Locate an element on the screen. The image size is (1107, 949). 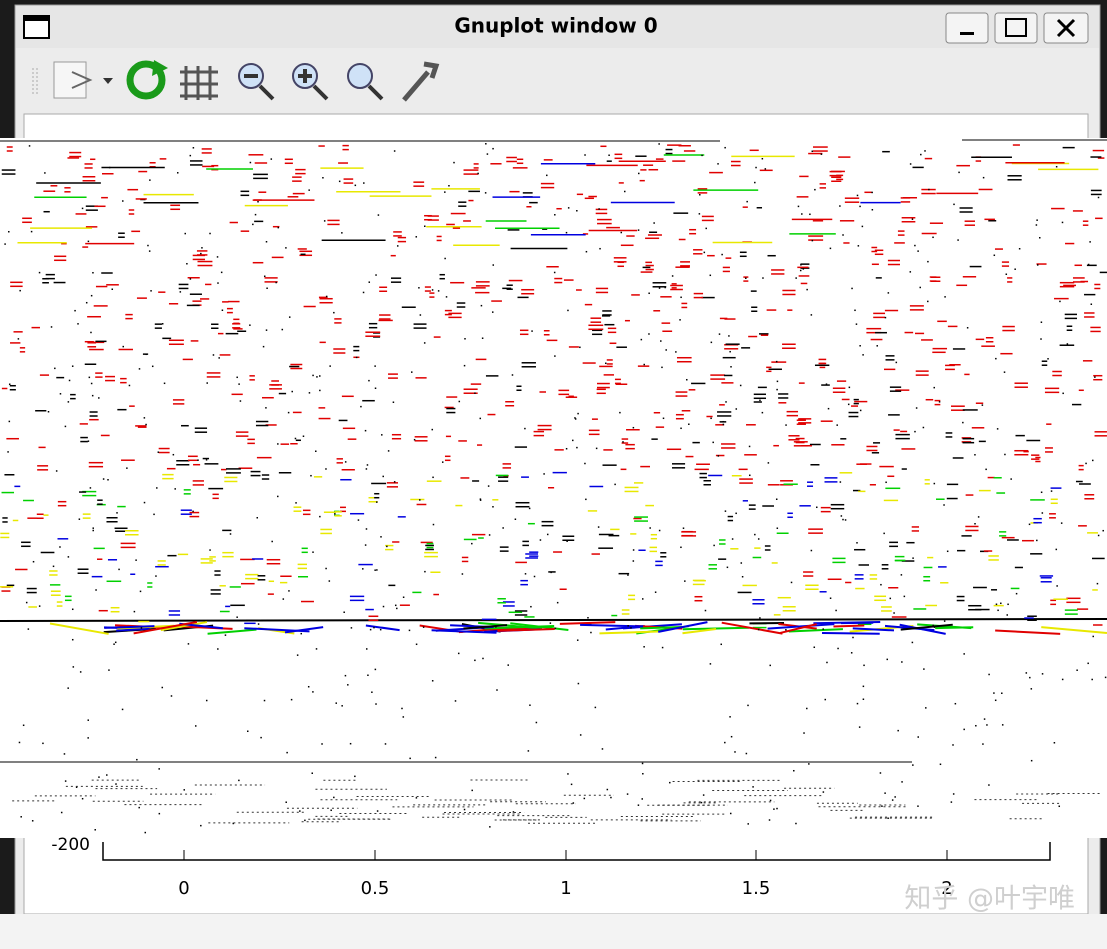
zoom-buttons is located at coordinates (311, 82).